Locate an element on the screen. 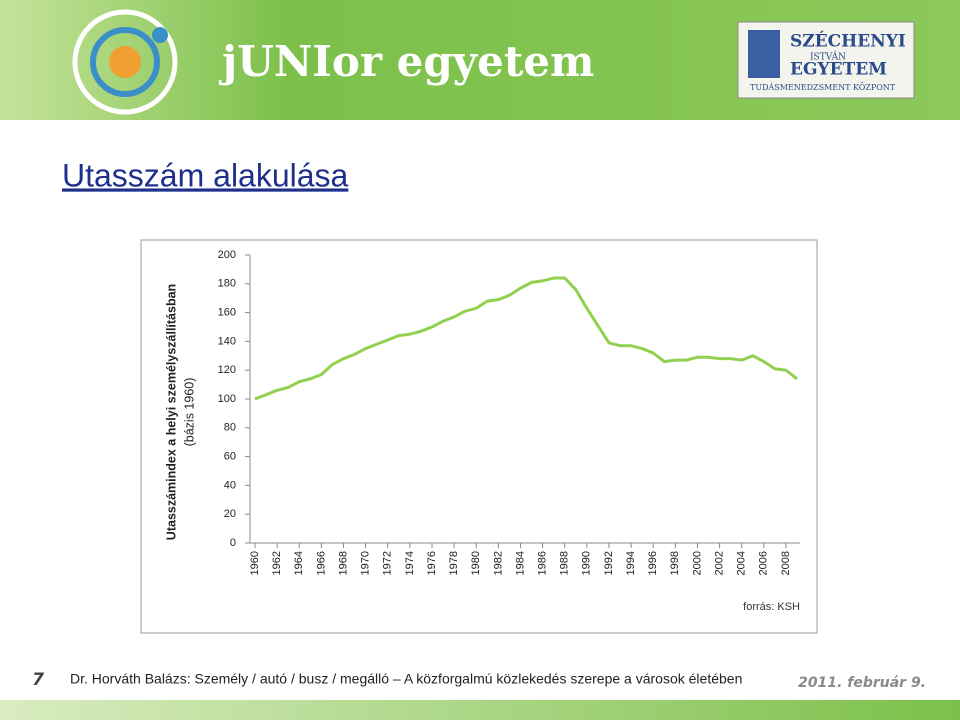 Image resolution: width=960 pixels, height=724 pixels. x-tick-label: 1960 is located at coordinates (255, 563).